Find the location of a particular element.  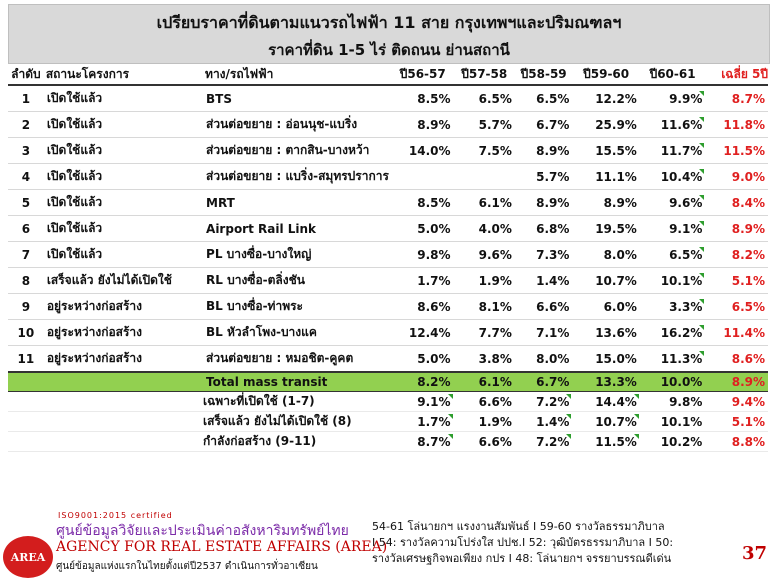

subtotal-label: กำลังก่อสร้าง (9-11) is located at coordinates (297, 441).